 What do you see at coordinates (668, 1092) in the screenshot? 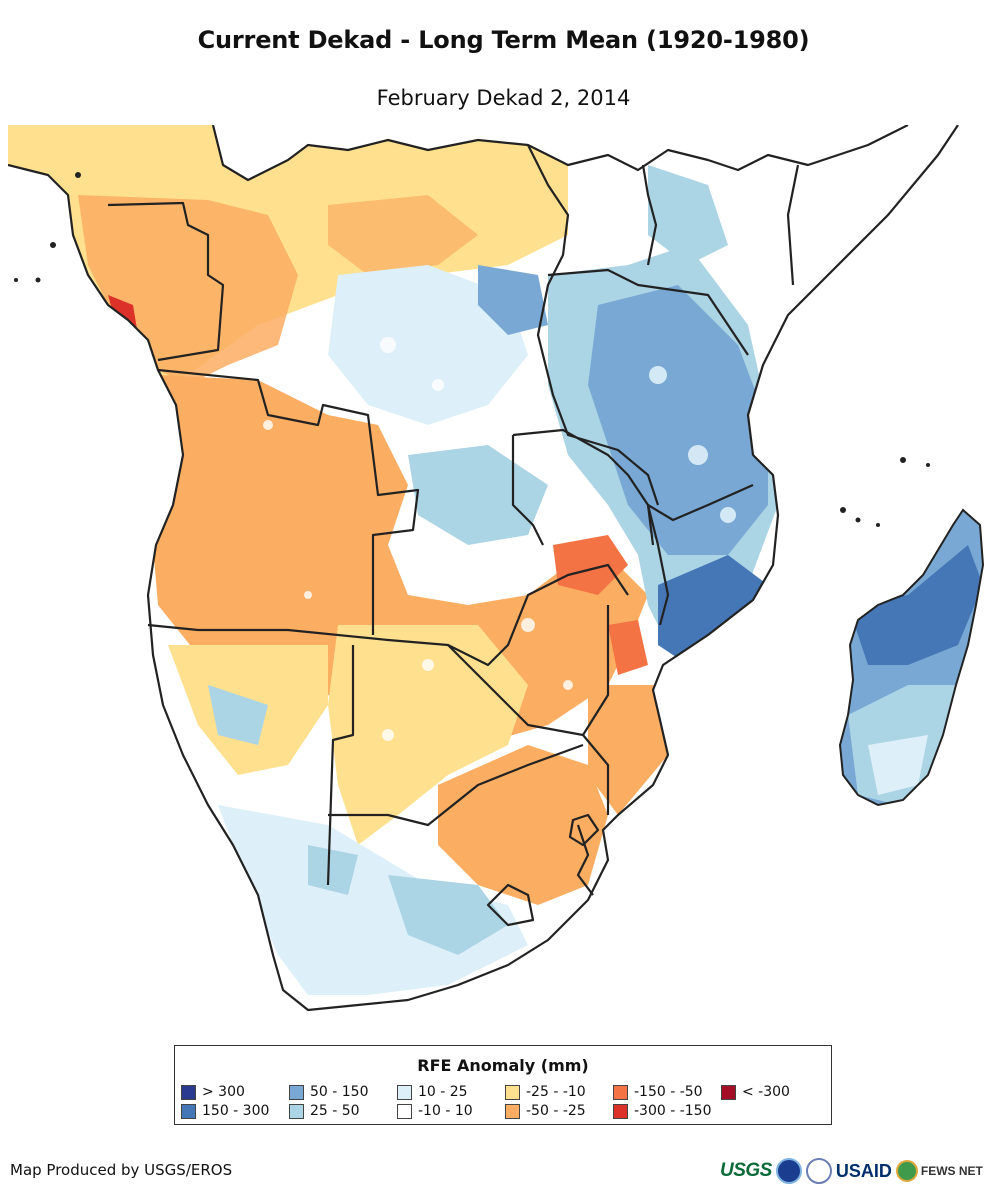
I see `legend-label: -150 - -50` at bounding box center [668, 1092].